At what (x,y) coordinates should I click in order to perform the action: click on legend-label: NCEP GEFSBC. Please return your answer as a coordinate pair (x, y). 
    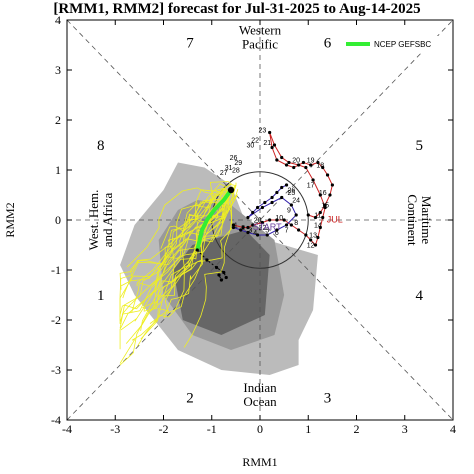
    Looking at the image, I should click on (402, 44).